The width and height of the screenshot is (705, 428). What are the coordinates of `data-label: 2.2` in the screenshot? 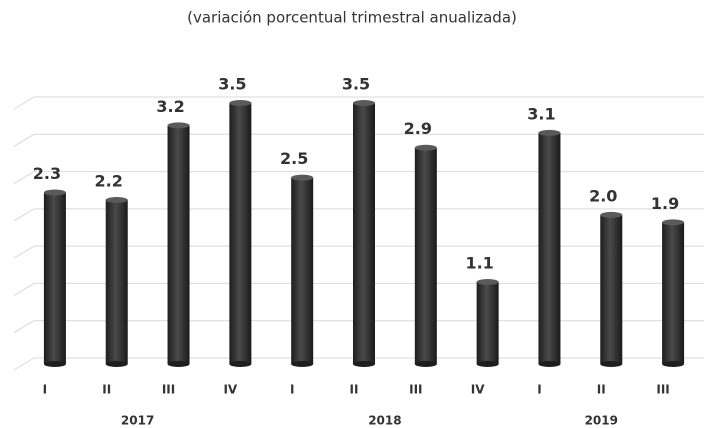 It's located at (109, 180).